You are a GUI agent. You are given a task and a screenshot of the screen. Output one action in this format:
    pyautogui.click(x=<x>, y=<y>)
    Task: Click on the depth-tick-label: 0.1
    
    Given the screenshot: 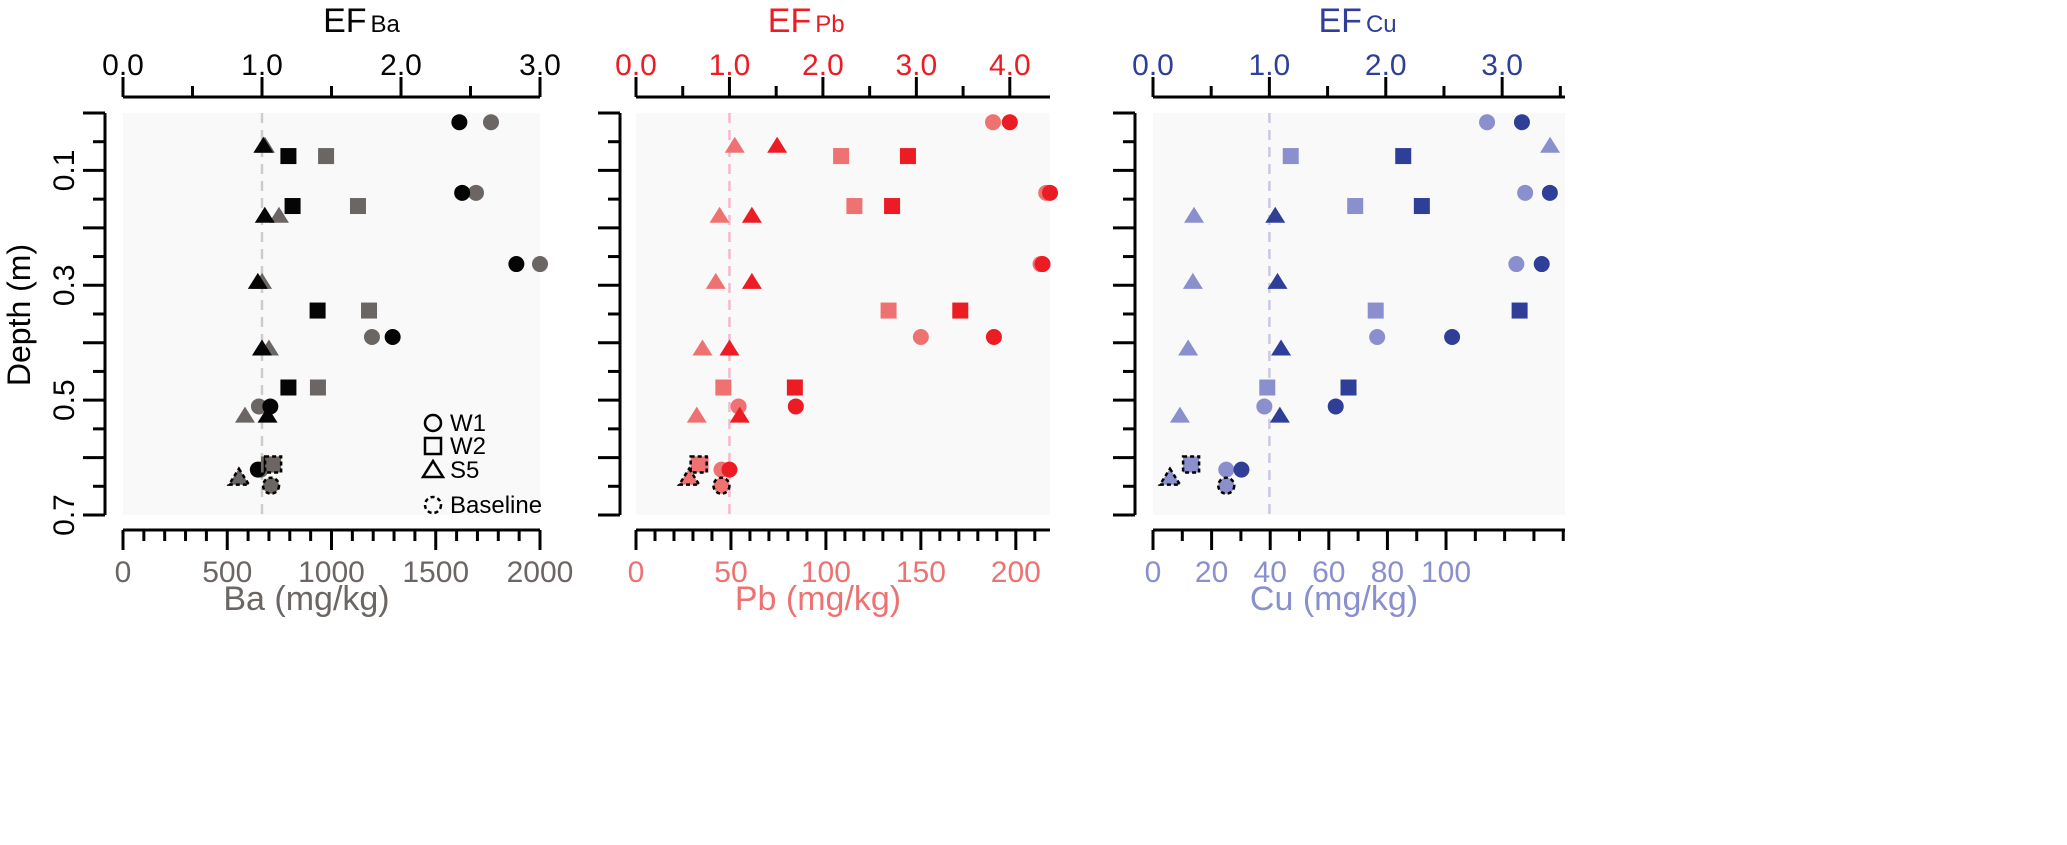 What is the action you would take?
    pyautogui.click(x=64, y=171)
    